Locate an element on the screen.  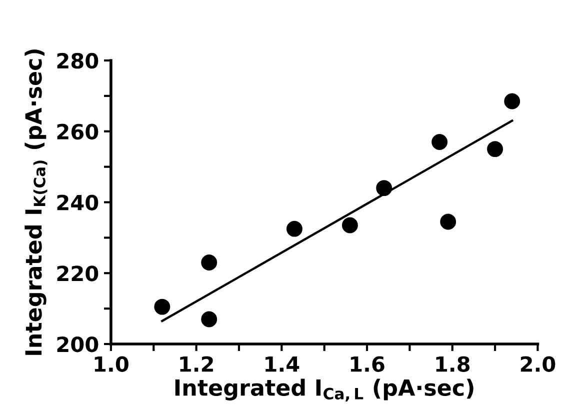
y-tick-label: 280 is located at coordinates (77, 60).